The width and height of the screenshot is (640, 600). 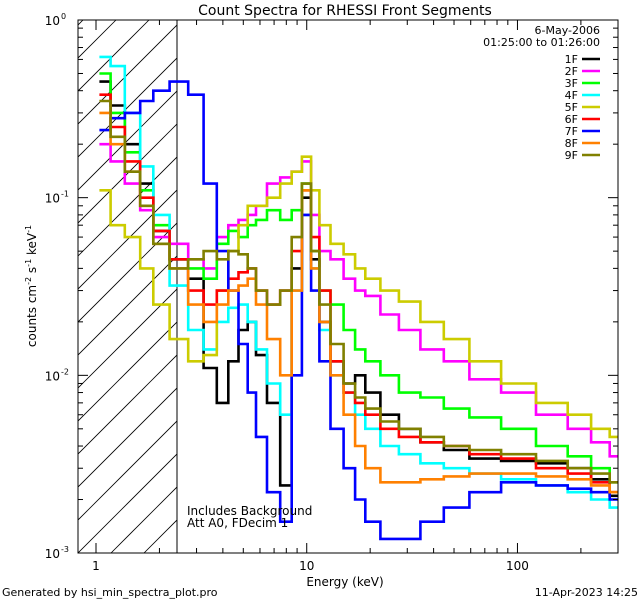 I want to click on y-axis-label-main: counts cm, so click(x=32, y=316).